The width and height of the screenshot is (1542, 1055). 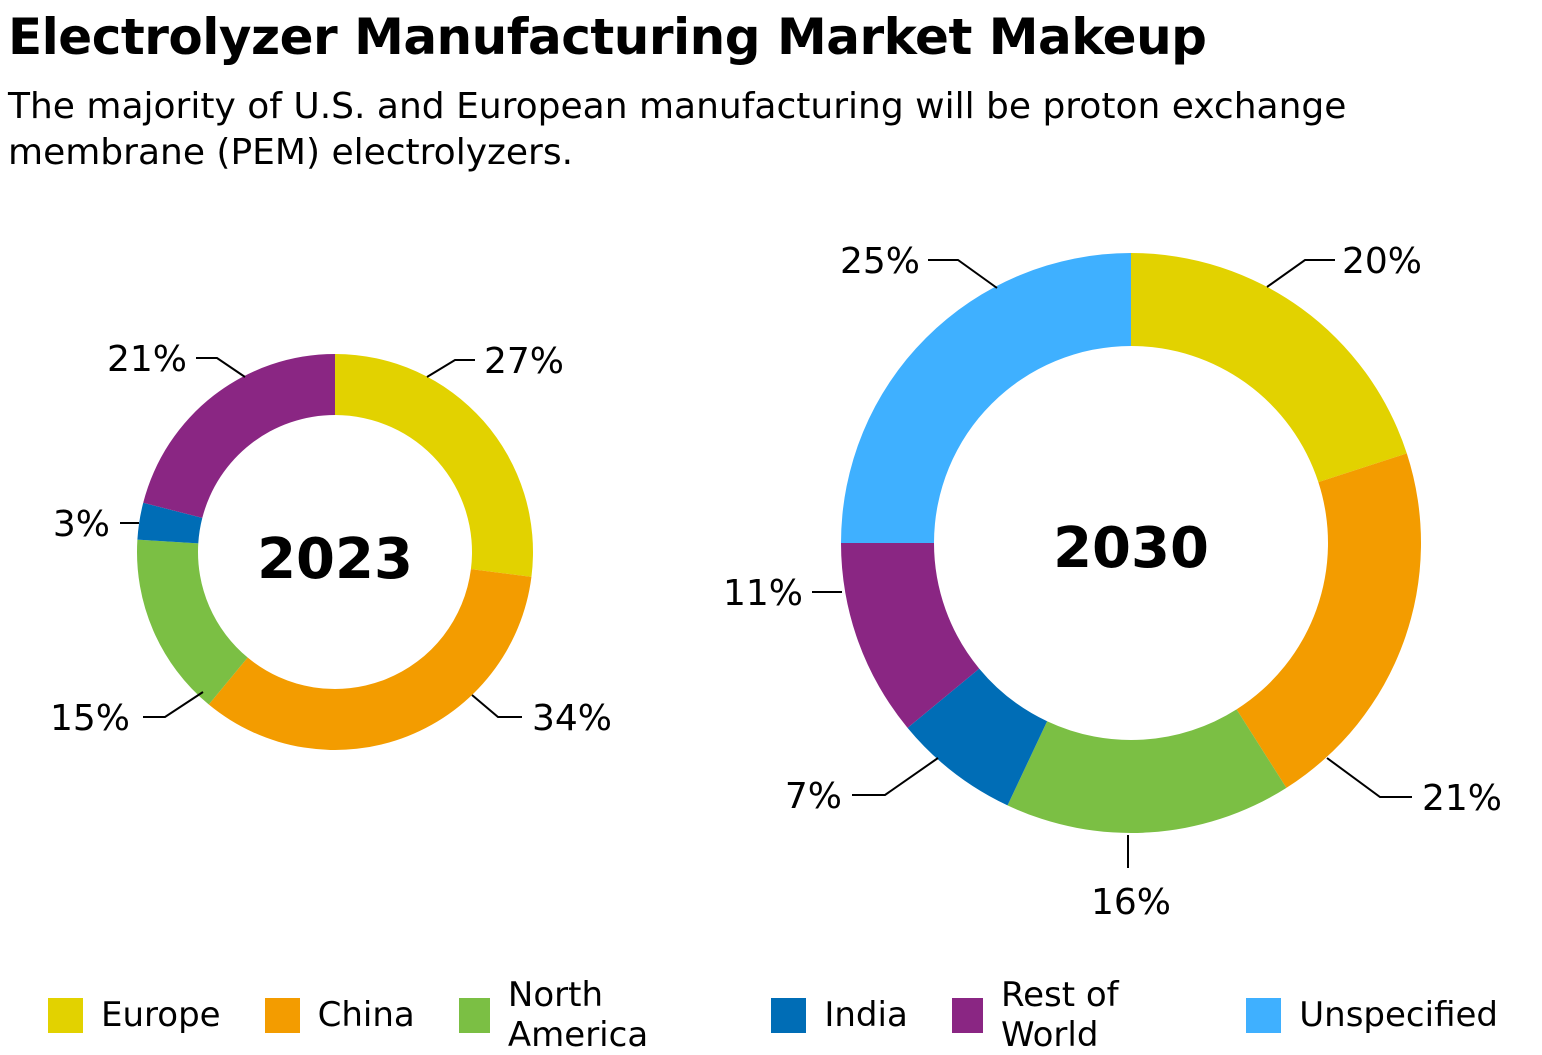 What do you see at coordinates (1131, 902) in the screenshot?
I see `data-label: 16%` at bounding box center [1131, 902].